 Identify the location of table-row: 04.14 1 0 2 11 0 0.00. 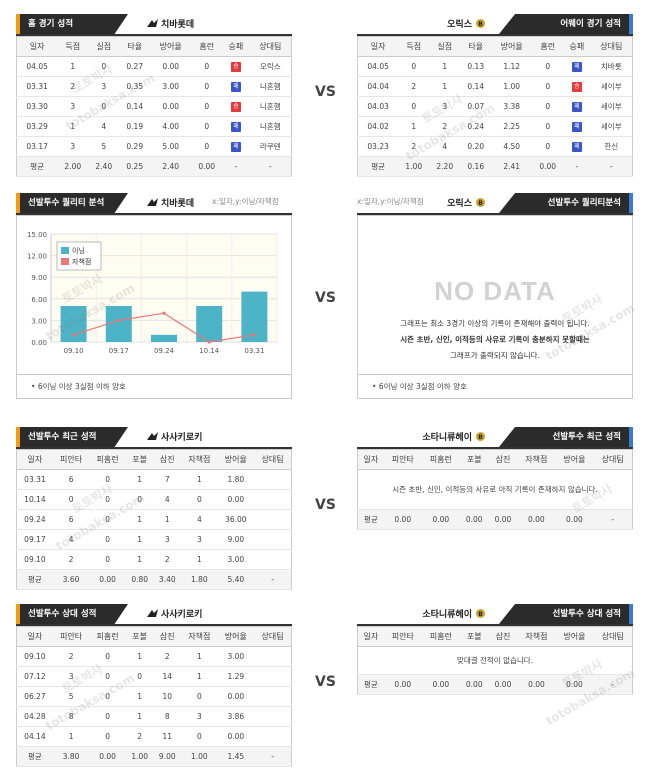
(154, 736).